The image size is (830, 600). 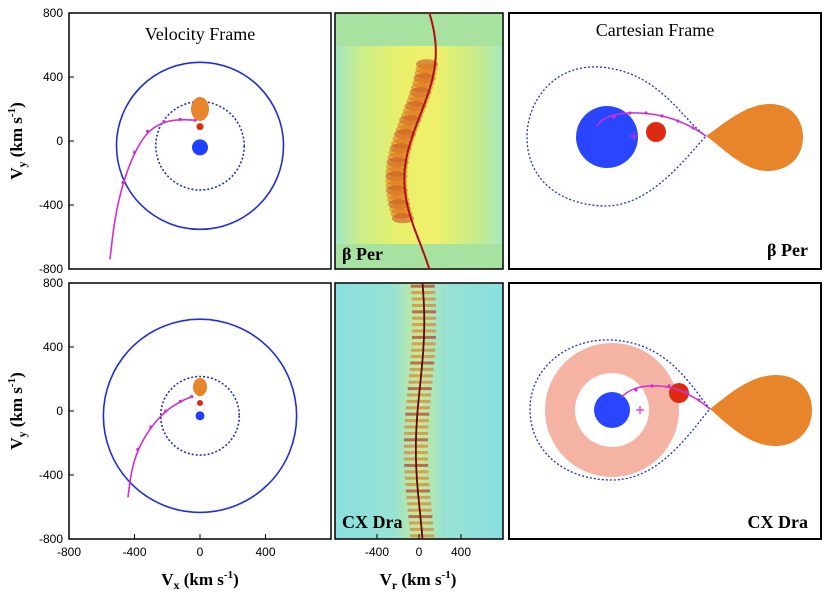 What do you see at coordinates (17, 141) in the screenshot?
I see `y-axis-label-top: Vy (km s-1)` at bounding box center [17, 141].